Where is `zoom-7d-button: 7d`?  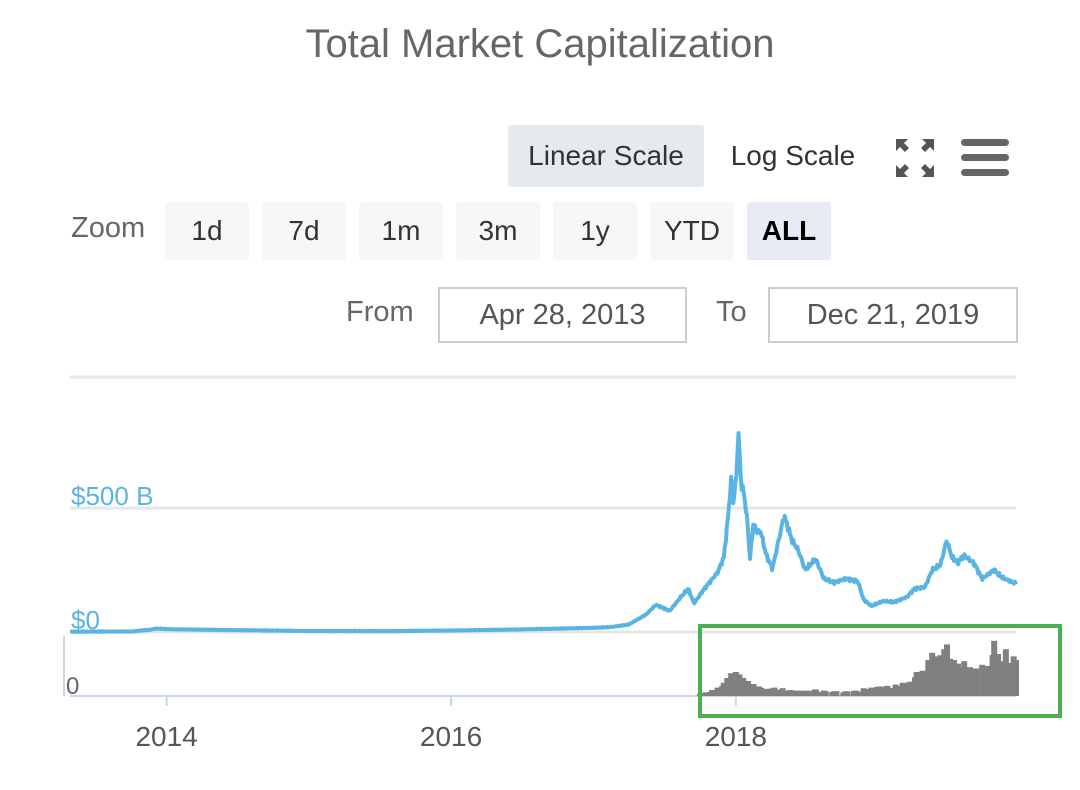 zoom-7d-button: 7d is located at coordinates (304, 231).